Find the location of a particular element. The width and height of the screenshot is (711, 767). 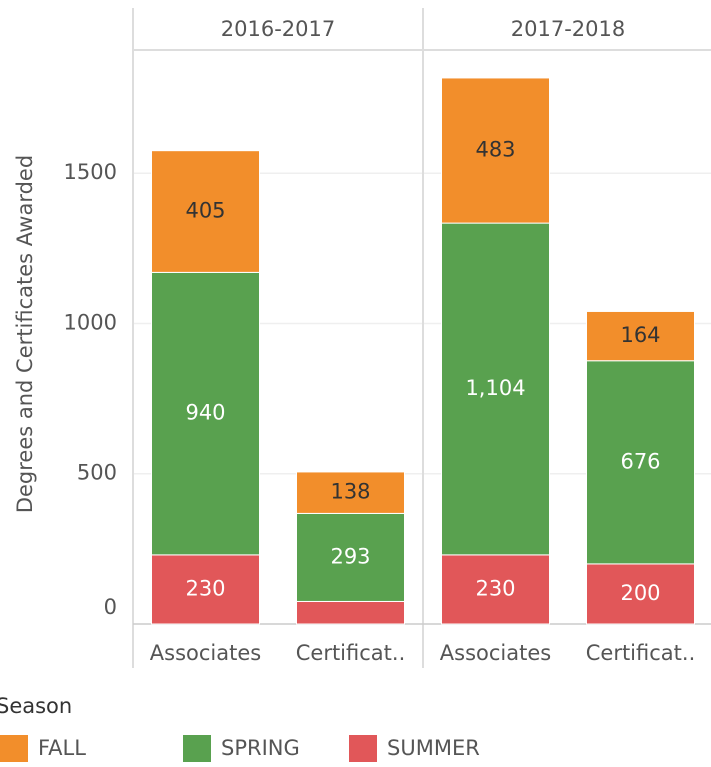

data-label: 940 is located at coordinates (205, 413).